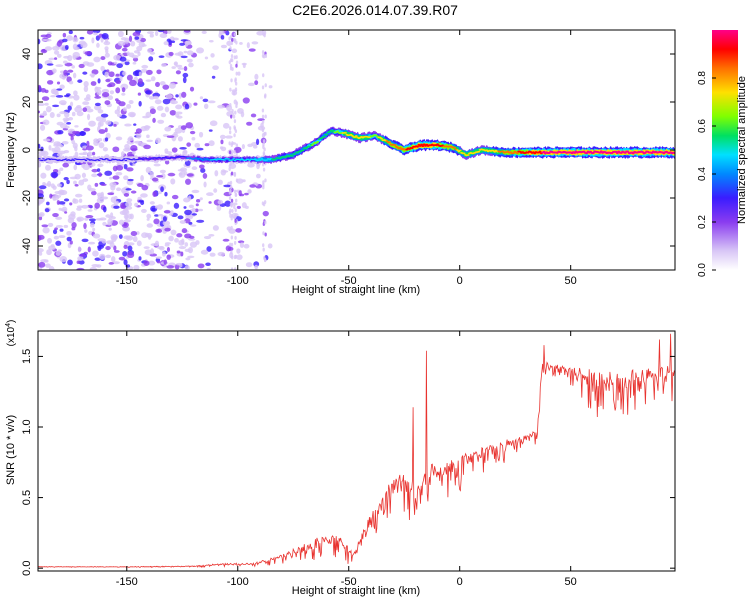 The height and width of the screenshot is (600, 750). What do you see at coordinates (155, 150) in the screenshot?
I see `spectrogram-noise` at bounding box center [155, 150].